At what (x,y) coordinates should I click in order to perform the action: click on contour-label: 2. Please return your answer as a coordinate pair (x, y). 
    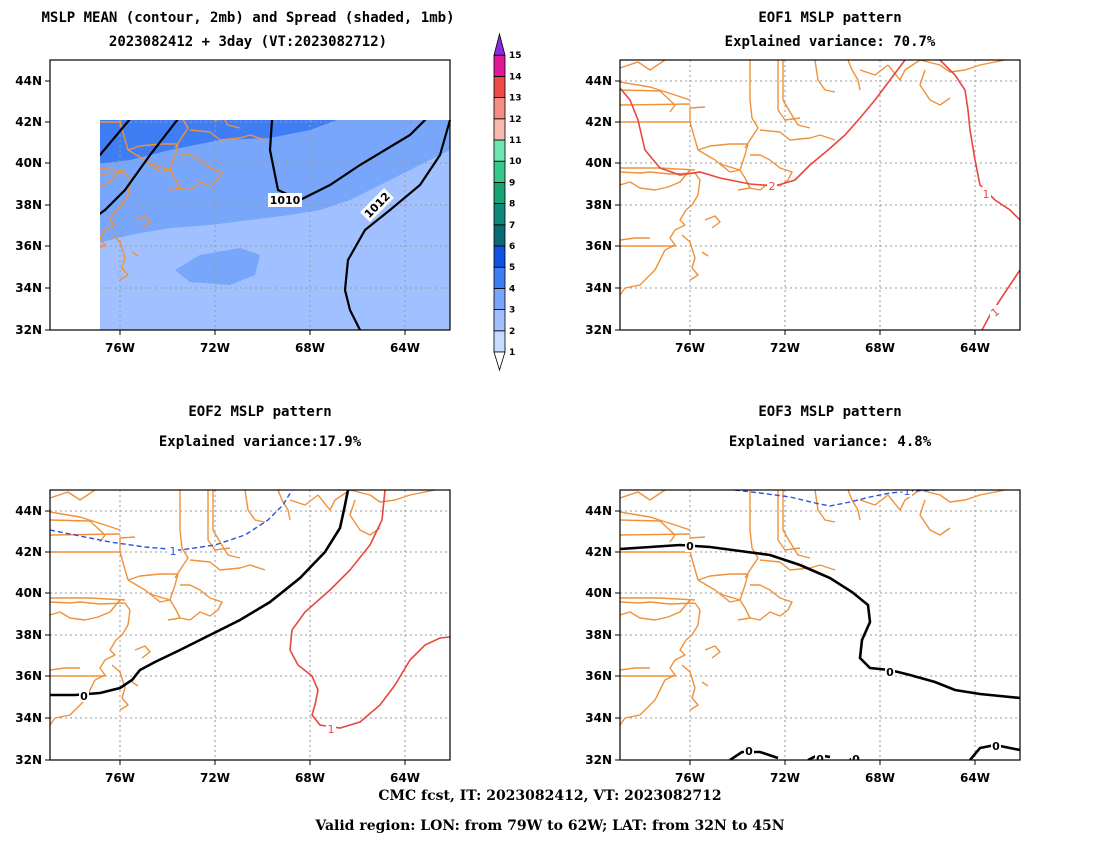
    Looking at the image, I should click on (772, 186).